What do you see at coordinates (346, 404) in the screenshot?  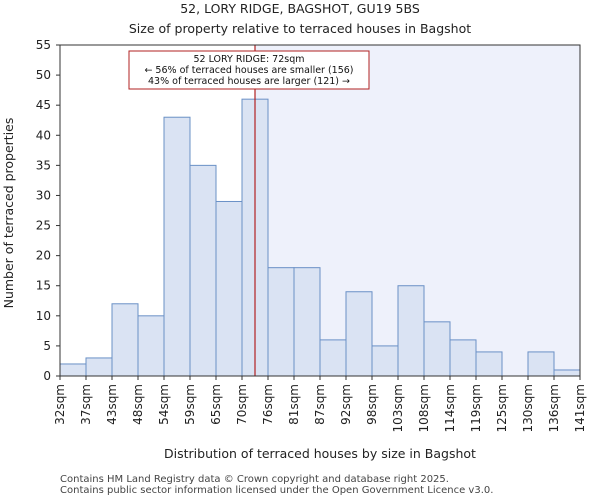 I see `x-tick-label: 92sqm` at bounding box center [346, 404].